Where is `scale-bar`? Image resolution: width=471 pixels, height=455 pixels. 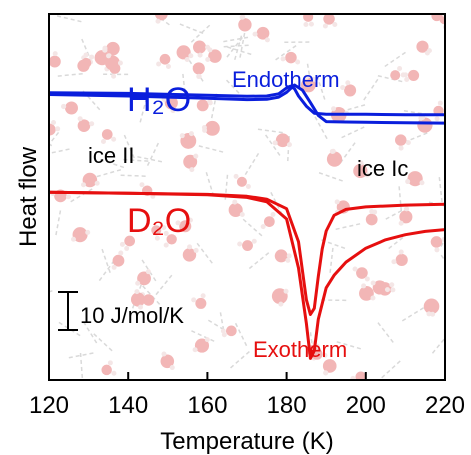 scale-bar is located at coordinates (68, 311).